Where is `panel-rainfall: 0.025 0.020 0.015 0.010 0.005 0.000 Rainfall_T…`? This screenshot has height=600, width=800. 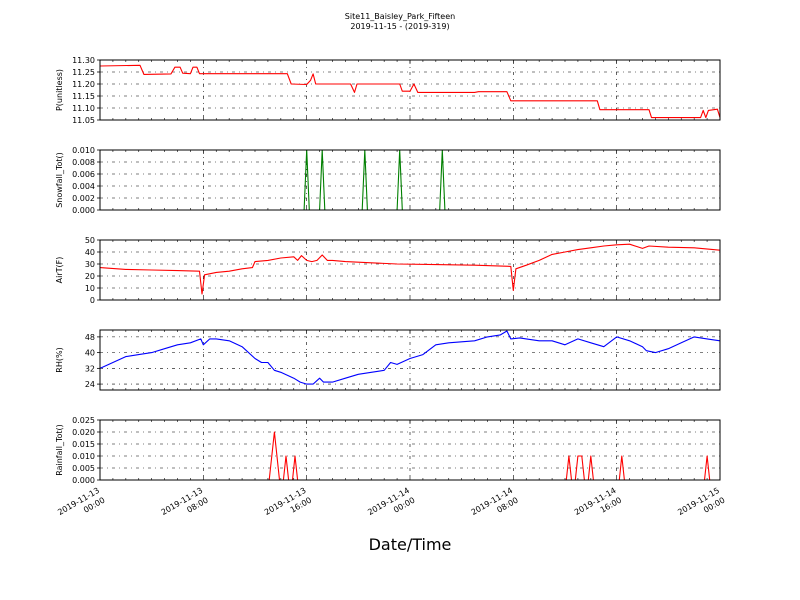 panel-rainfall: 0.025 0.020 0.015 0.010 0.005 0.000 Rainfall_T… is located at coordinates (388, 450).